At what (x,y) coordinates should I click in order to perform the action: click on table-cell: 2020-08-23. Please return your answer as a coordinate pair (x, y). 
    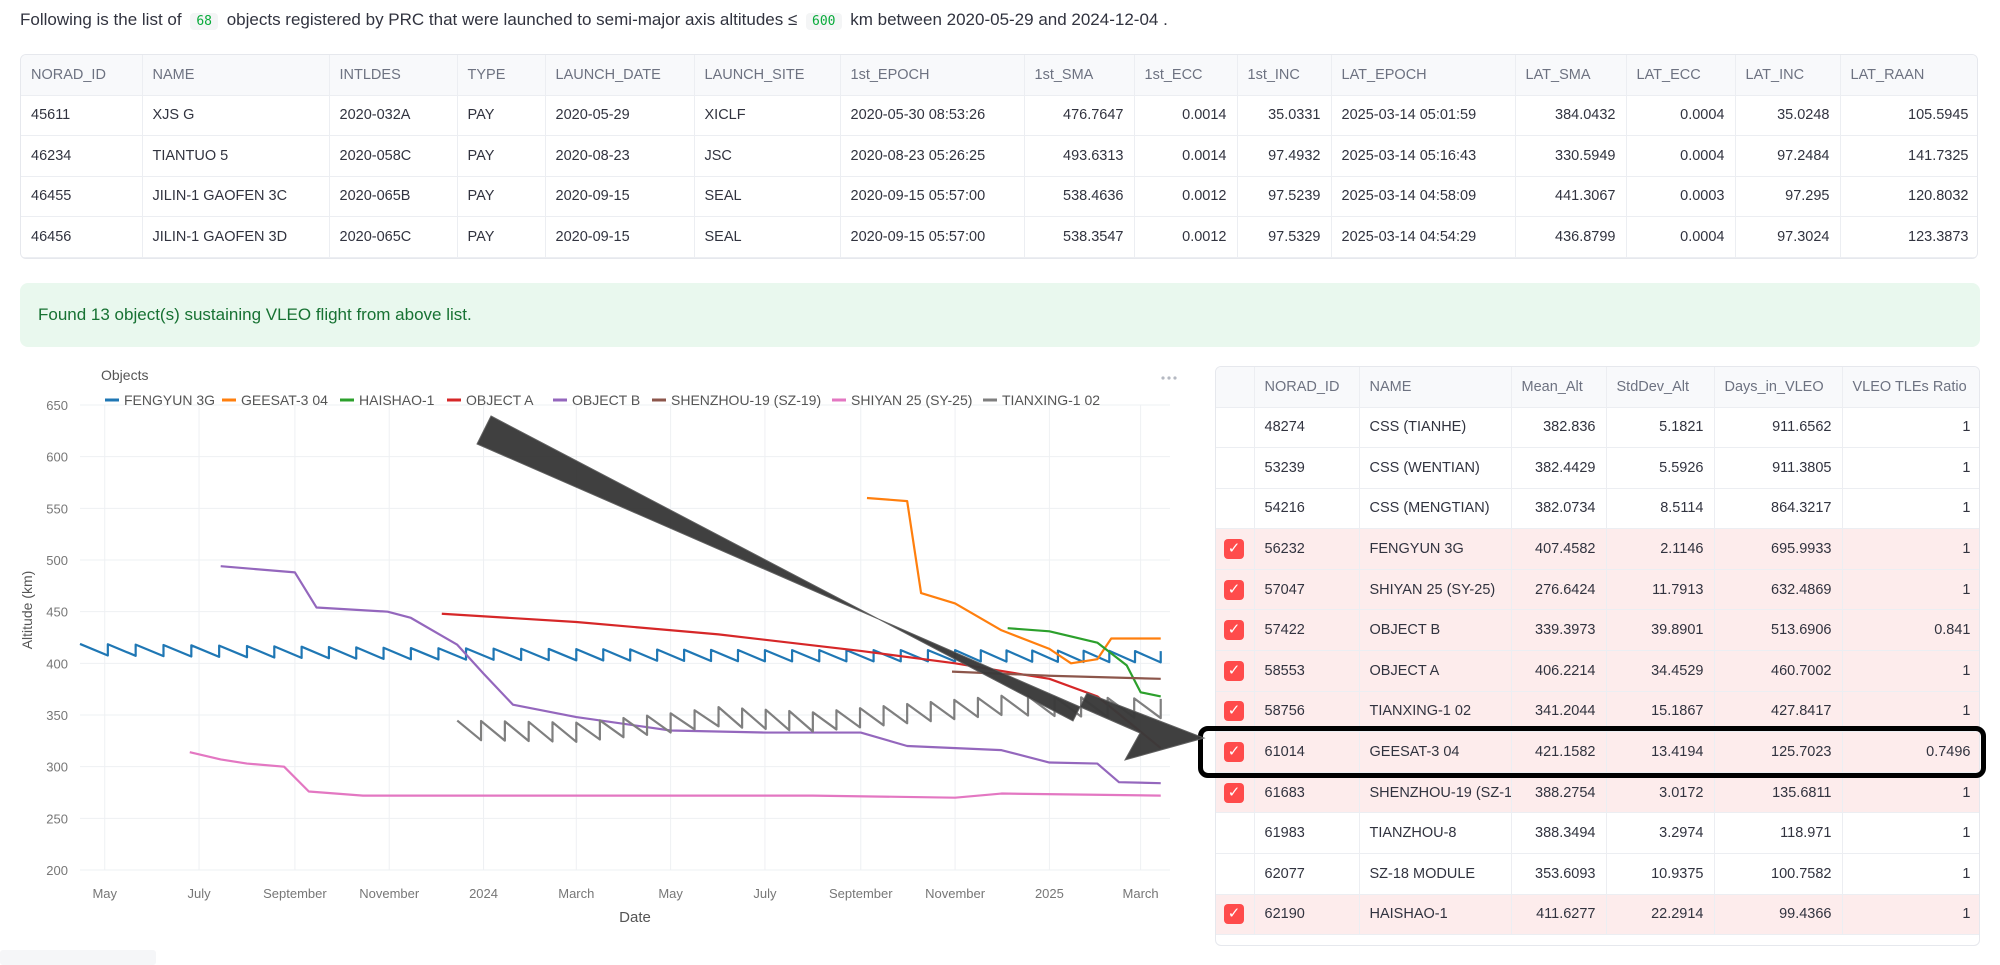
    Looking at the image, I should click on (620, 156).